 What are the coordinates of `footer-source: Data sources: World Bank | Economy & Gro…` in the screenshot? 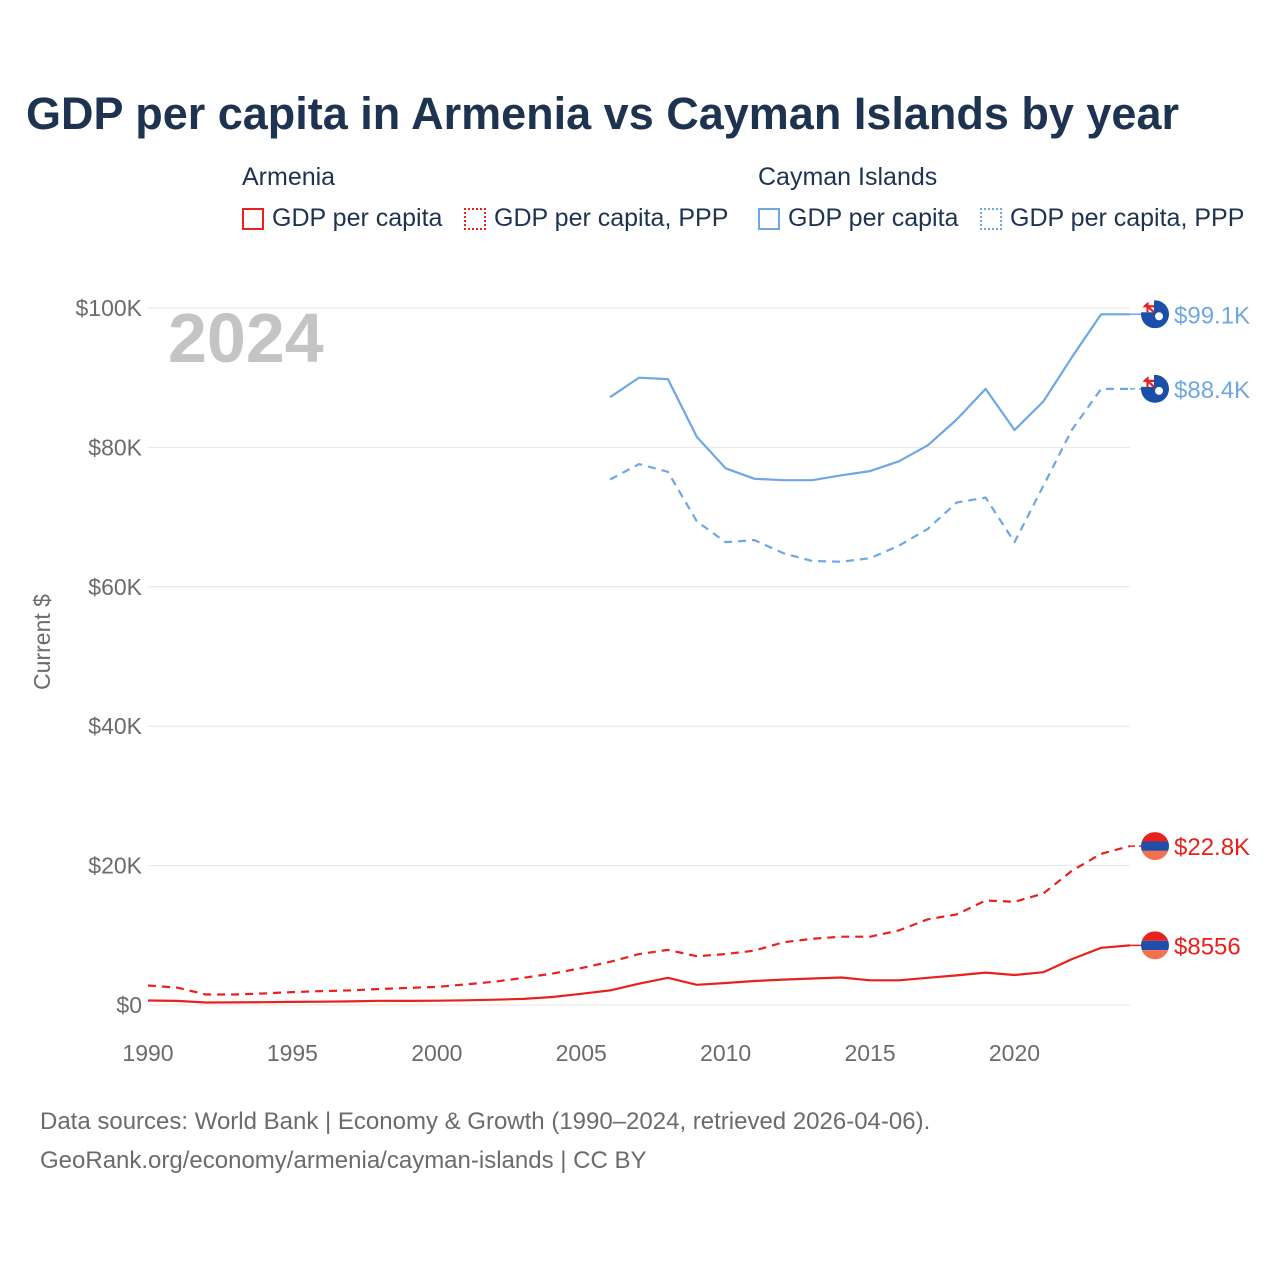 It's located at (485, 1121).